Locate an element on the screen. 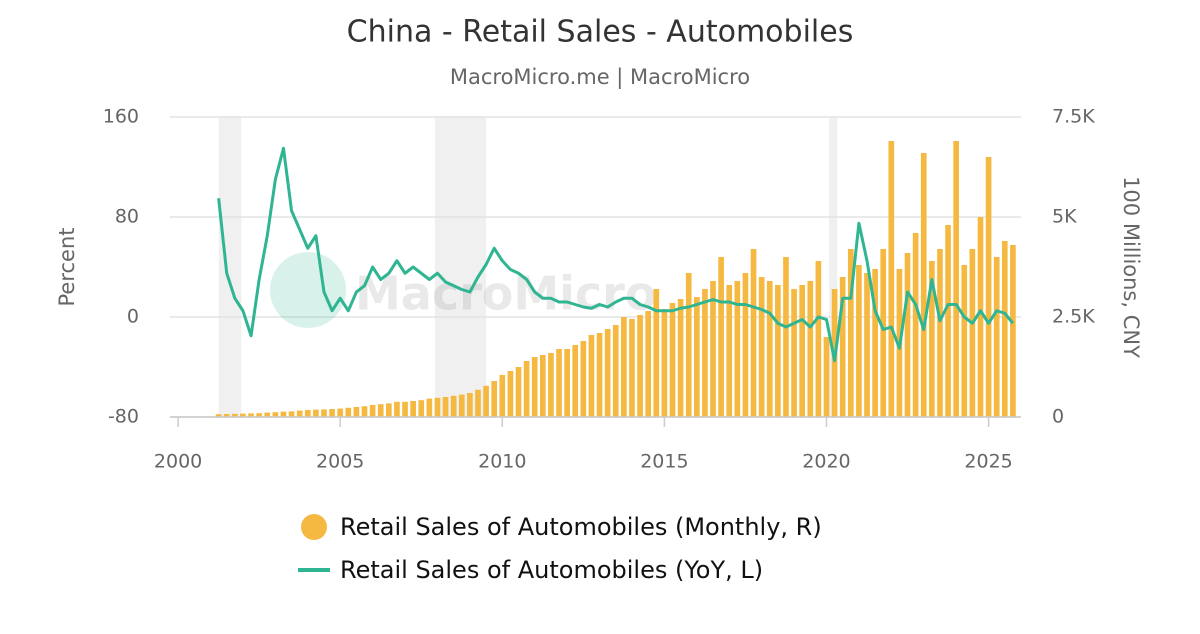 The height and width of the screenshot is (634, 1200). x-tick-label: 2005 is located at coordinates (340, 462).